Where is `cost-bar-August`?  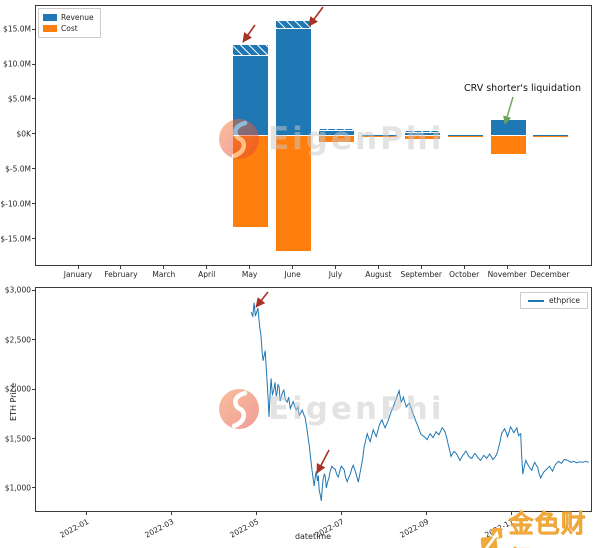 cost-bar-August is located at coordinates (379, 136).